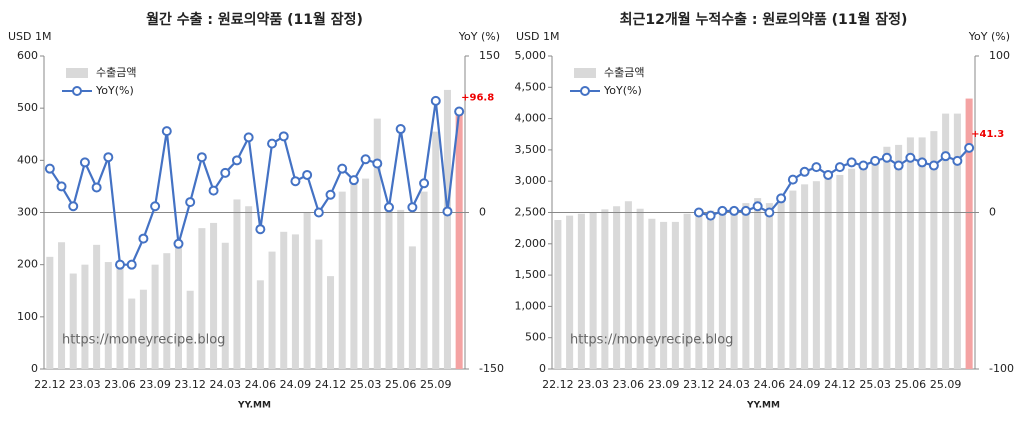 Image resolution: width=1024 pixels, height=432 pixels. Describe the element at coordinates (999, 55) in the screenshot. I see `y2-tick-label: 100` at that location.